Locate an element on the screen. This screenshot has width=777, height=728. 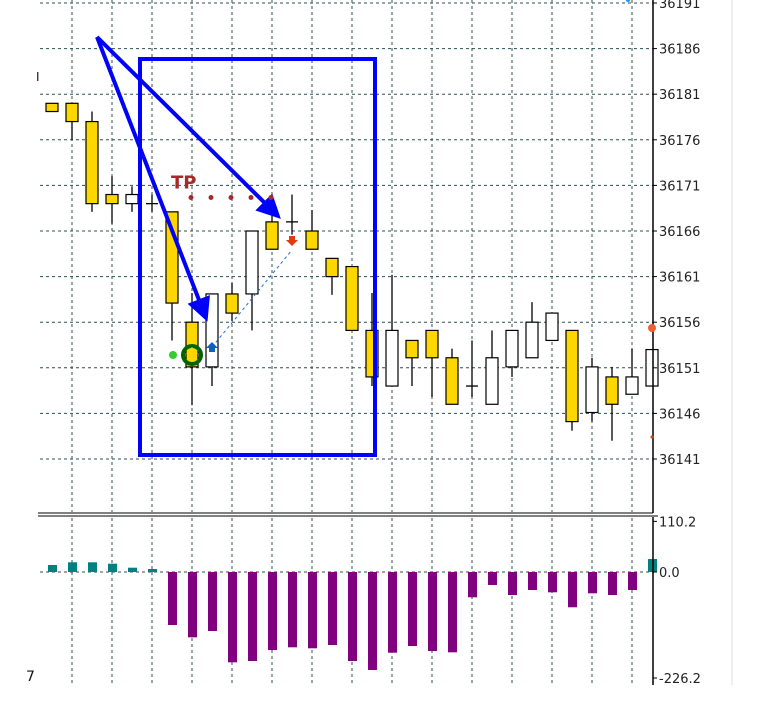
entry-circle-icon is located at coordinates (192, 355).